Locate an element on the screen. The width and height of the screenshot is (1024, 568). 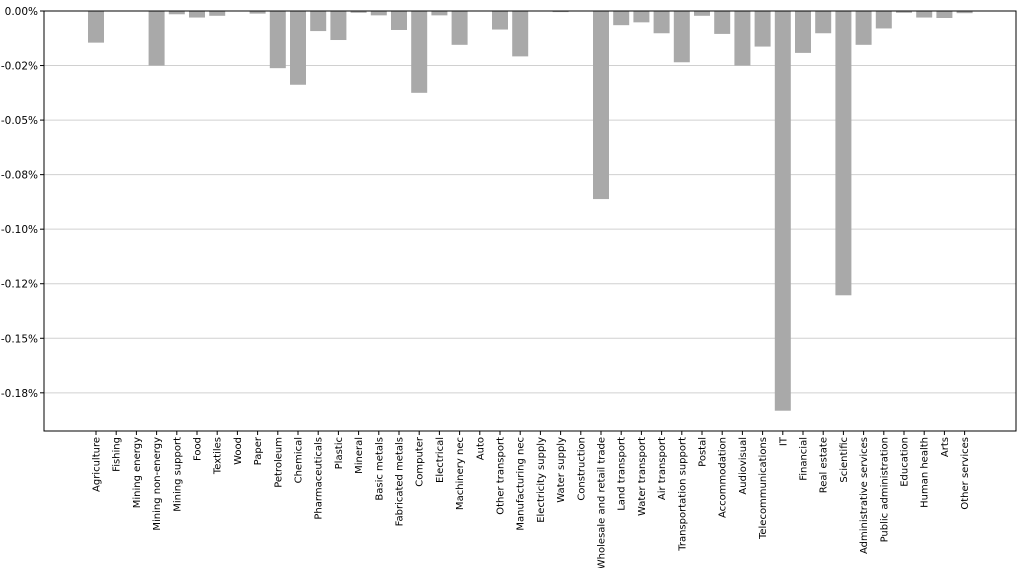
x-tick-label: Construction is located at coordinates (581, 469).